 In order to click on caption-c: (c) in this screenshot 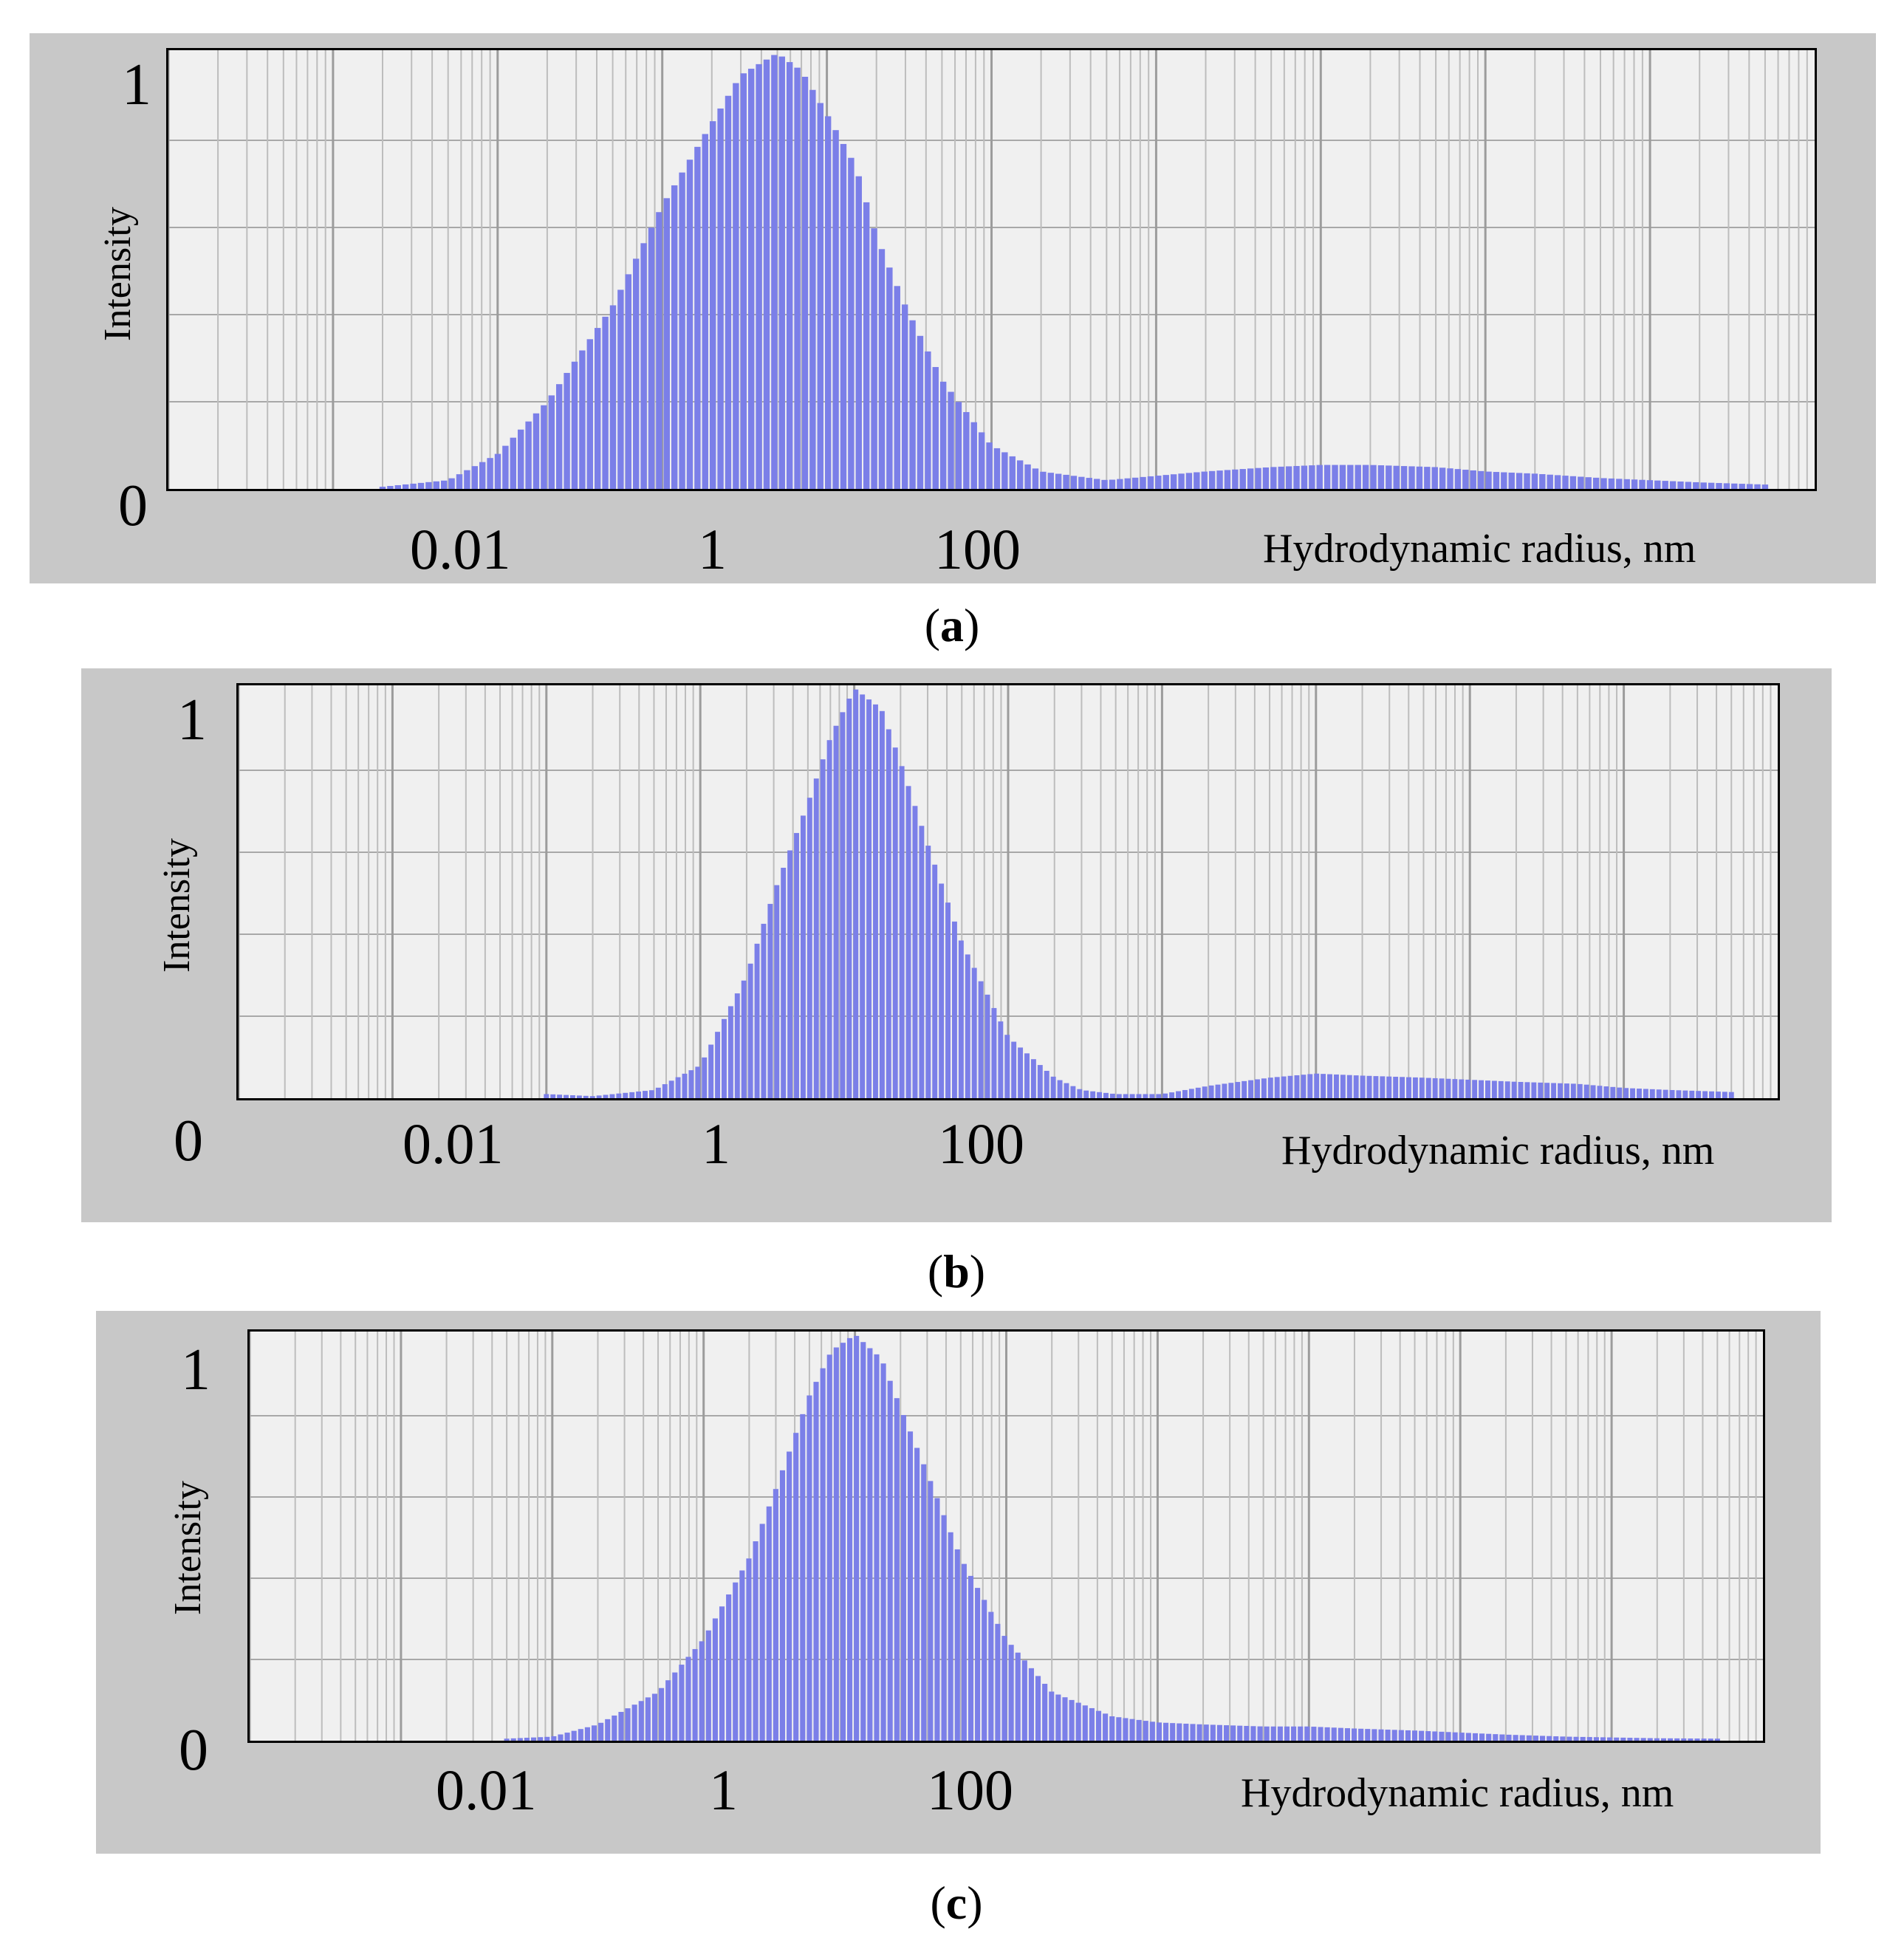, I will do `click(957, 1903)`.